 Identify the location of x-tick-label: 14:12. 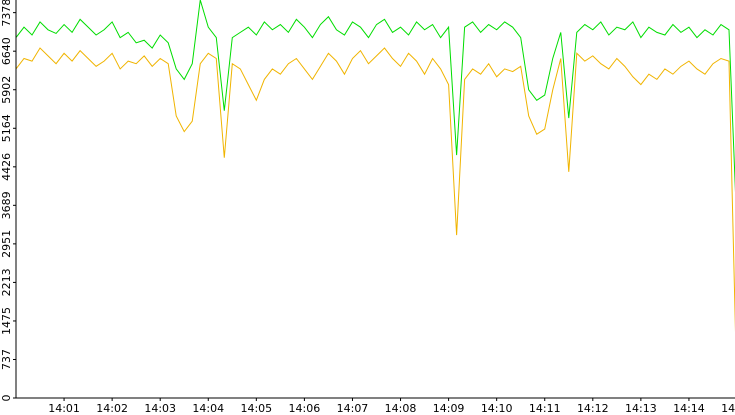
(593, 408).